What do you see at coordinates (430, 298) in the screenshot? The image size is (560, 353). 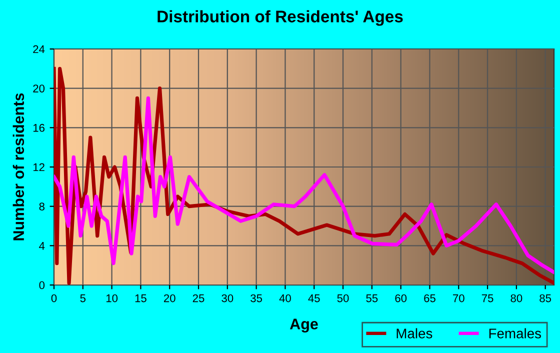 I see `x-tick-label: 65` at bounding box center [430, 298].